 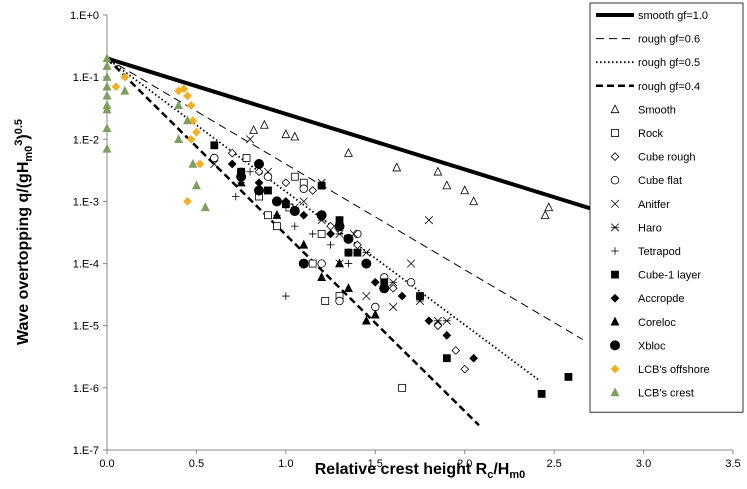 What do you see at coordinates (660, 181) in the screenshot?
I see `legend-label: Cube flat` at bounding box center [660, 181].